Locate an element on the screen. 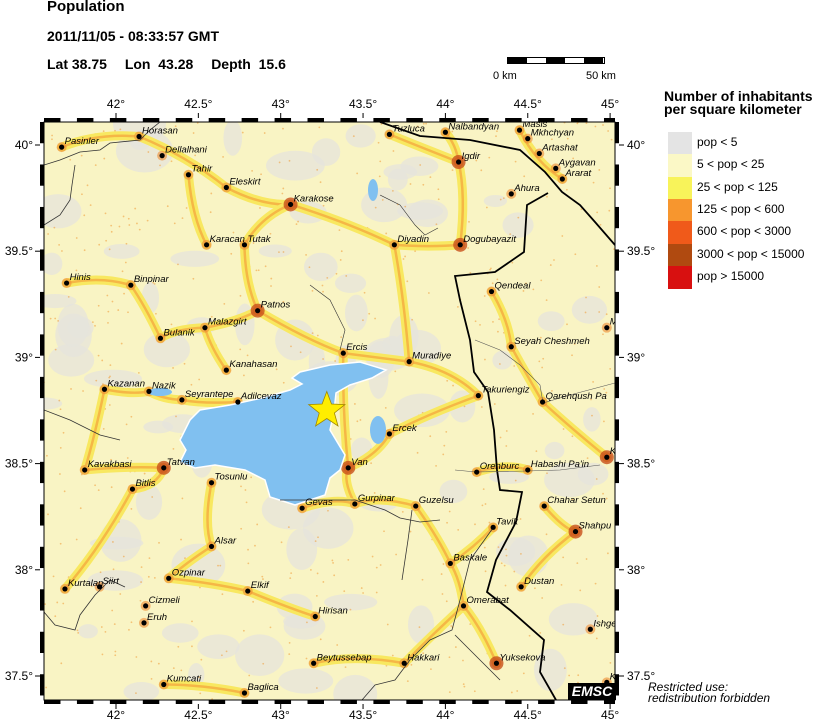 This screenshot has height=721, width=822. city-label: Elkif is located at coordinates (260, 585).